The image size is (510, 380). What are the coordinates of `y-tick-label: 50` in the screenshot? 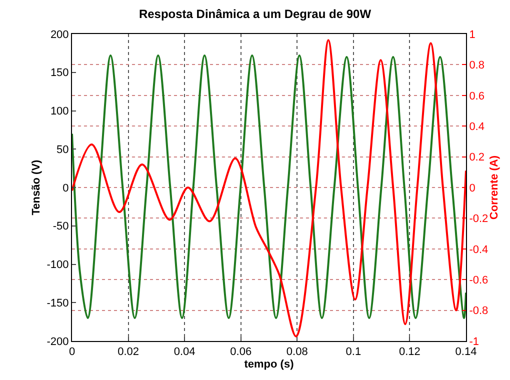 It's located at (62, 150).